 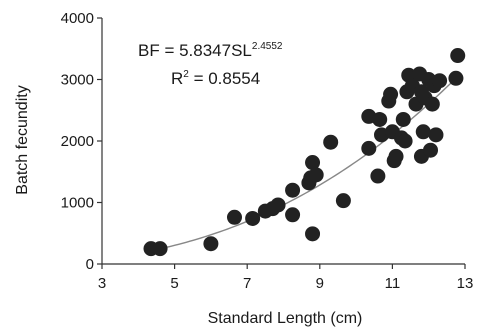 I want to click on x-tick-label: 9, so click(x=320, y=283).